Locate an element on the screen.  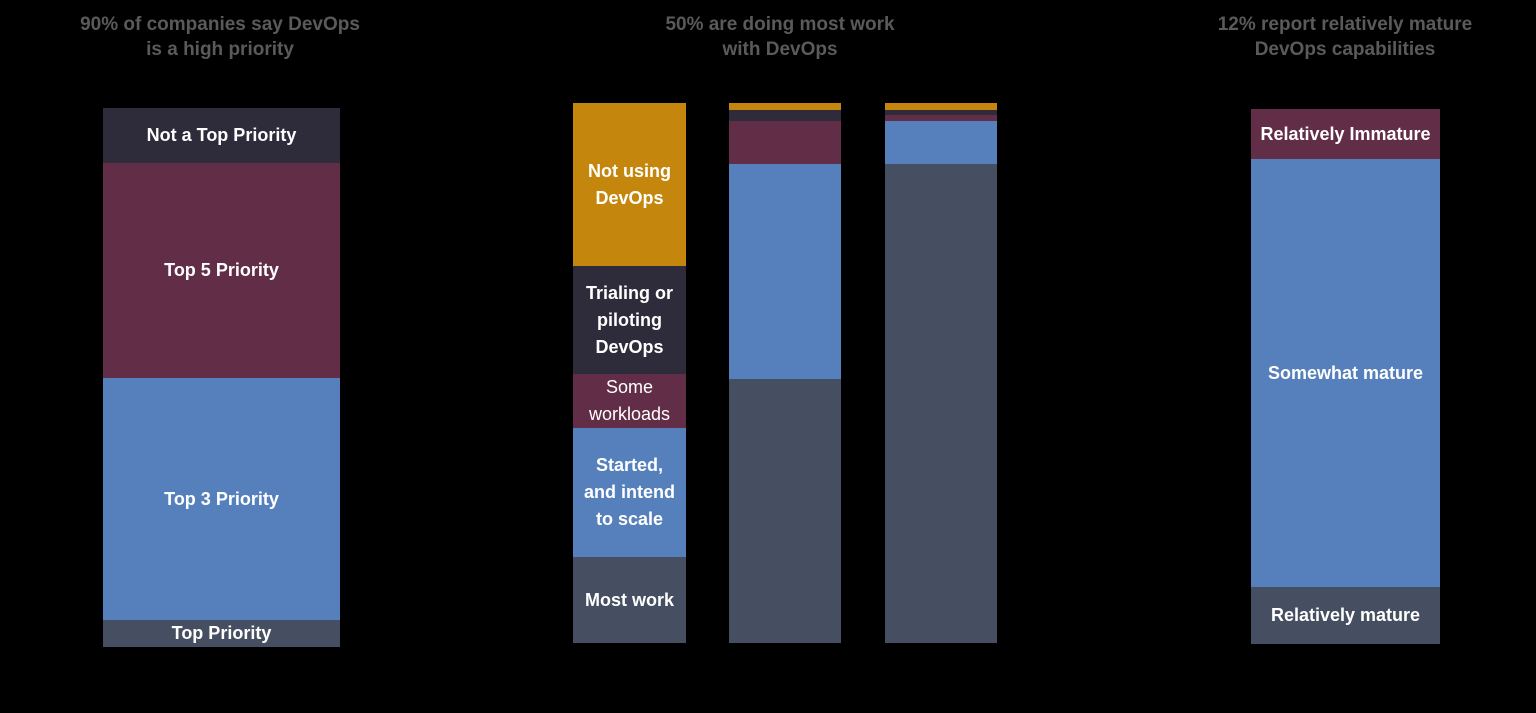
segment-most-work: Most work is located at coordinates (629, 600).